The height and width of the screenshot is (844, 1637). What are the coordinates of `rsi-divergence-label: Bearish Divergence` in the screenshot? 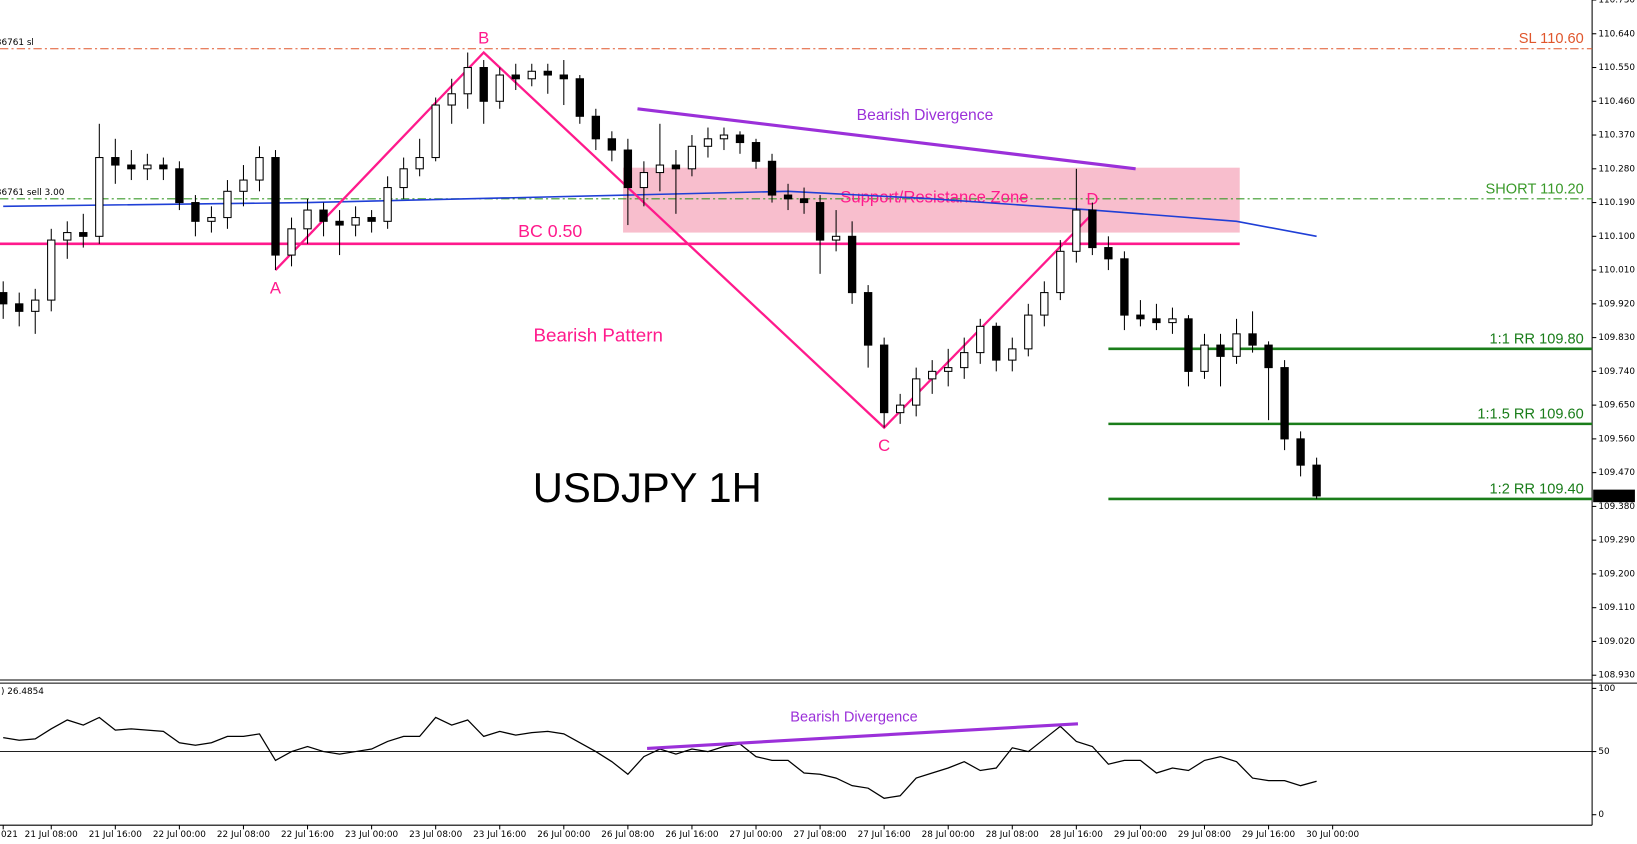 It's located at (853, 717).